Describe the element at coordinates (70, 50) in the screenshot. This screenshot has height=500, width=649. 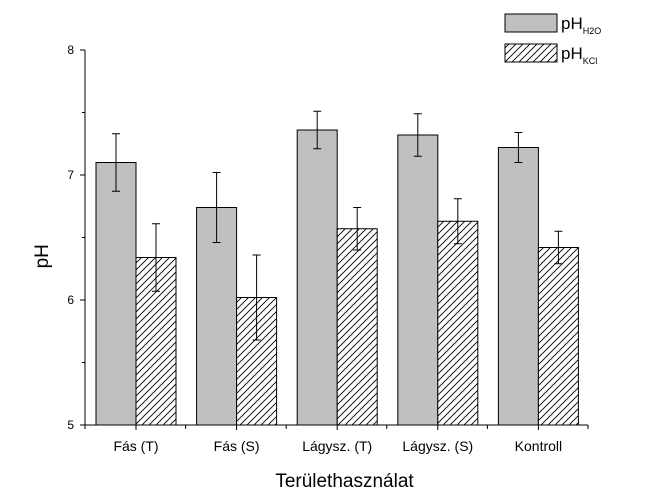
I see `y-tick-label: 8` at that location.